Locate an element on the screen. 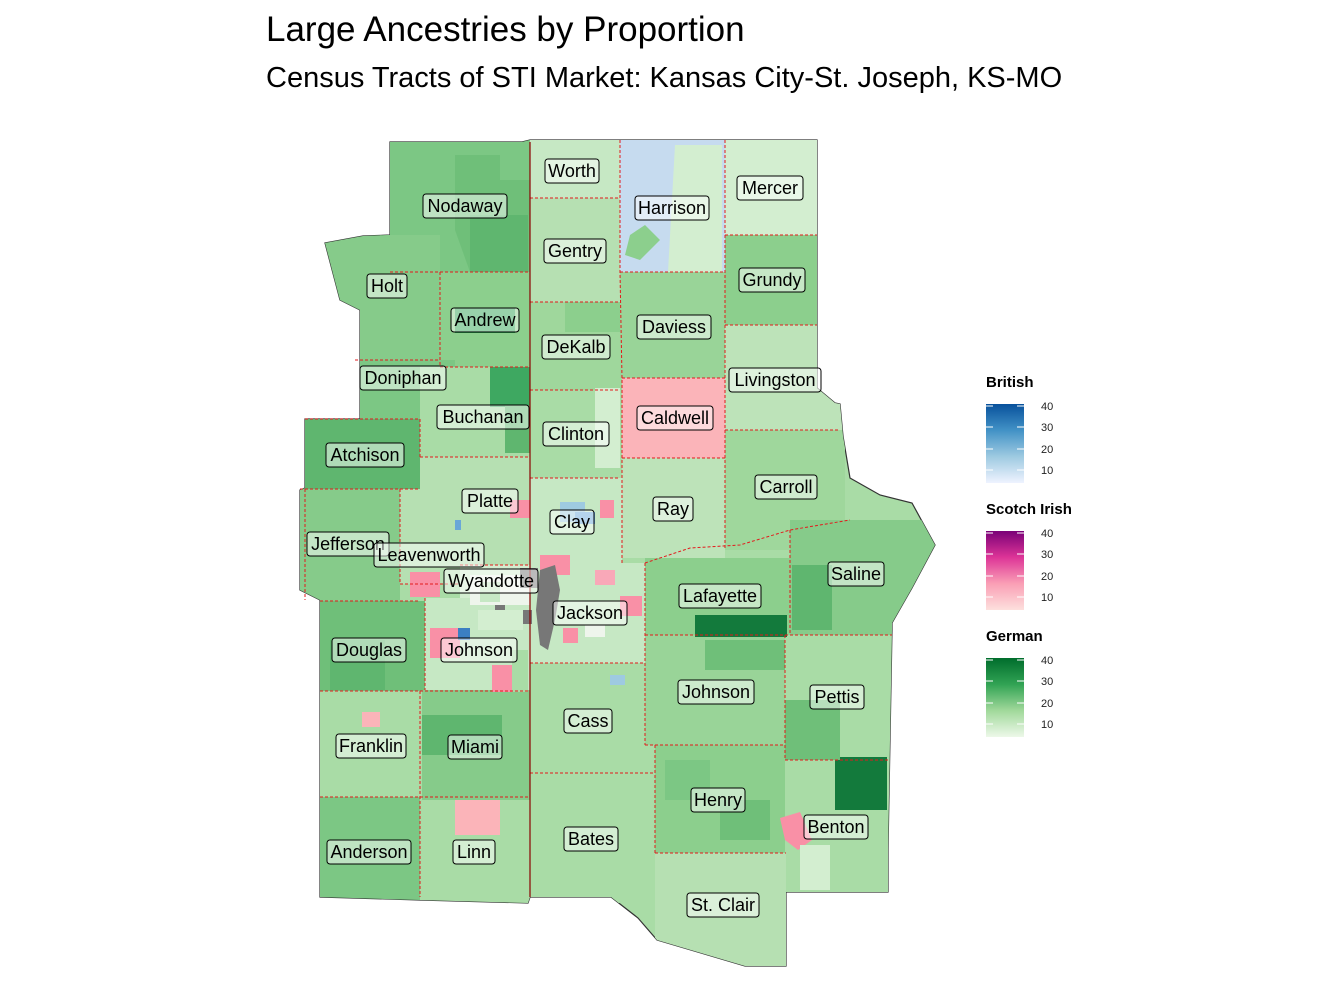  county-label: Harrison is located at coordinates (672, 208).